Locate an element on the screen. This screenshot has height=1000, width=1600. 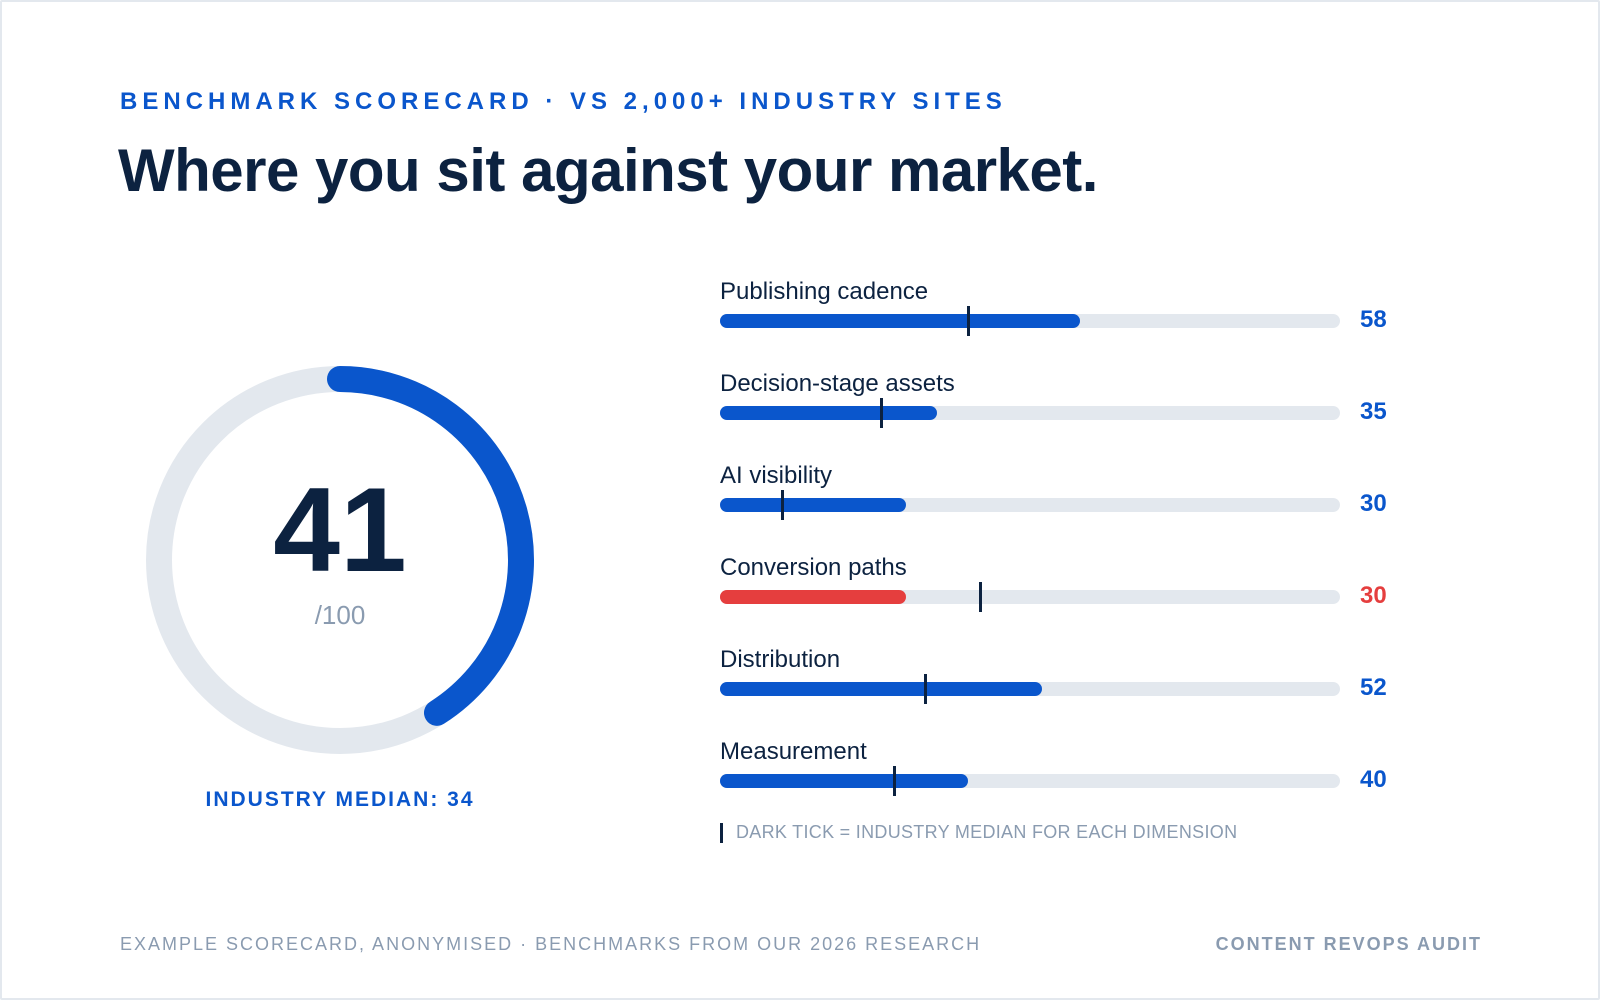
dimension-row: Publishing cadence 58 is located at coordinates (1060, 316).